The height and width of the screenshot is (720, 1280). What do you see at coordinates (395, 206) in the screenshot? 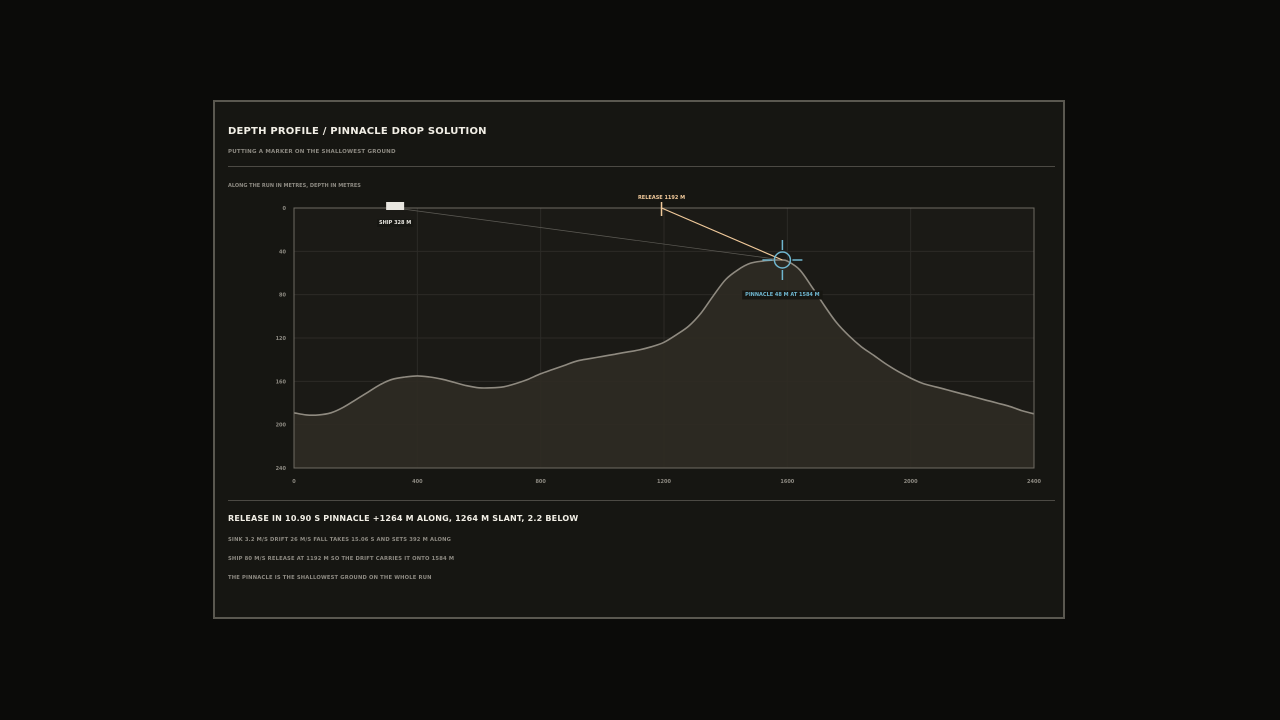
I see `ship-marker` at bounding box center [395, 206].